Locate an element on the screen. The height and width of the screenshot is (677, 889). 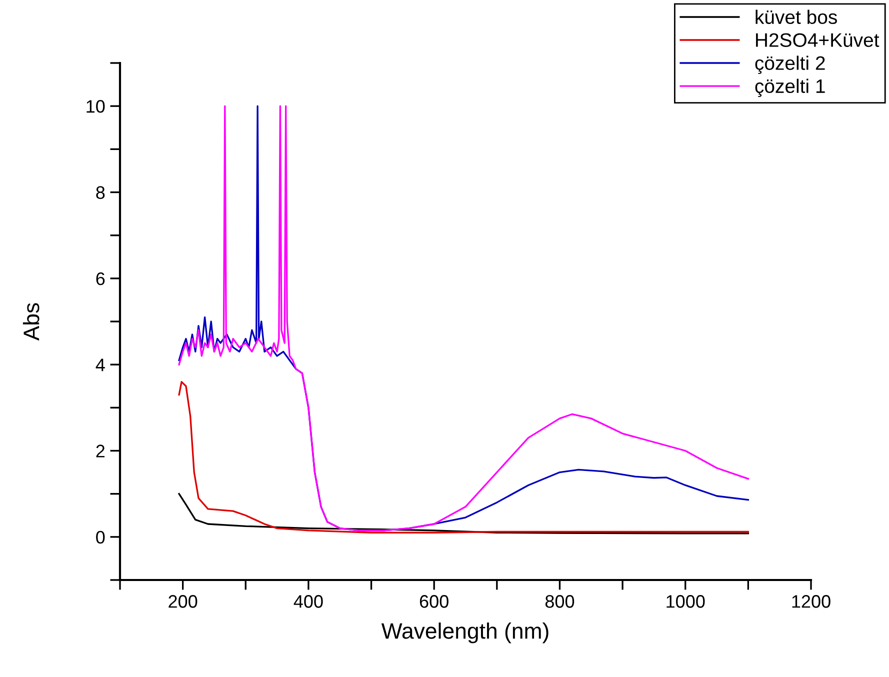
x-tick-label: 800 is located at coordinates (559, 601).